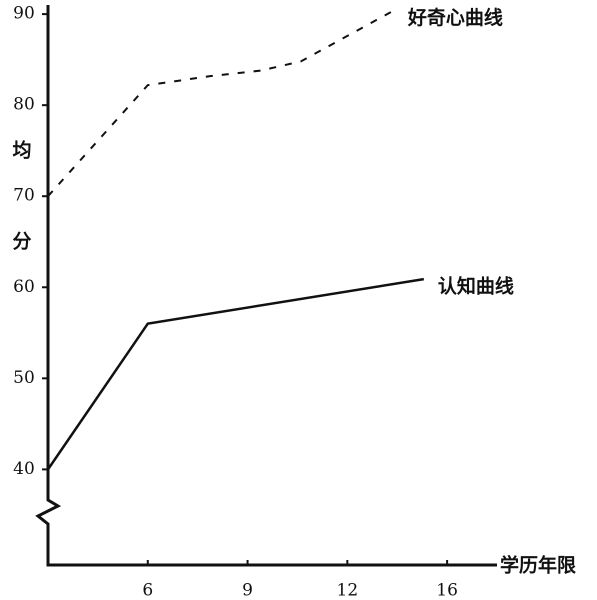  What do you see at coordinates (24, 105) in the screenshot?
I see `y-tick-label: 80` at bounding box center [24, 105].